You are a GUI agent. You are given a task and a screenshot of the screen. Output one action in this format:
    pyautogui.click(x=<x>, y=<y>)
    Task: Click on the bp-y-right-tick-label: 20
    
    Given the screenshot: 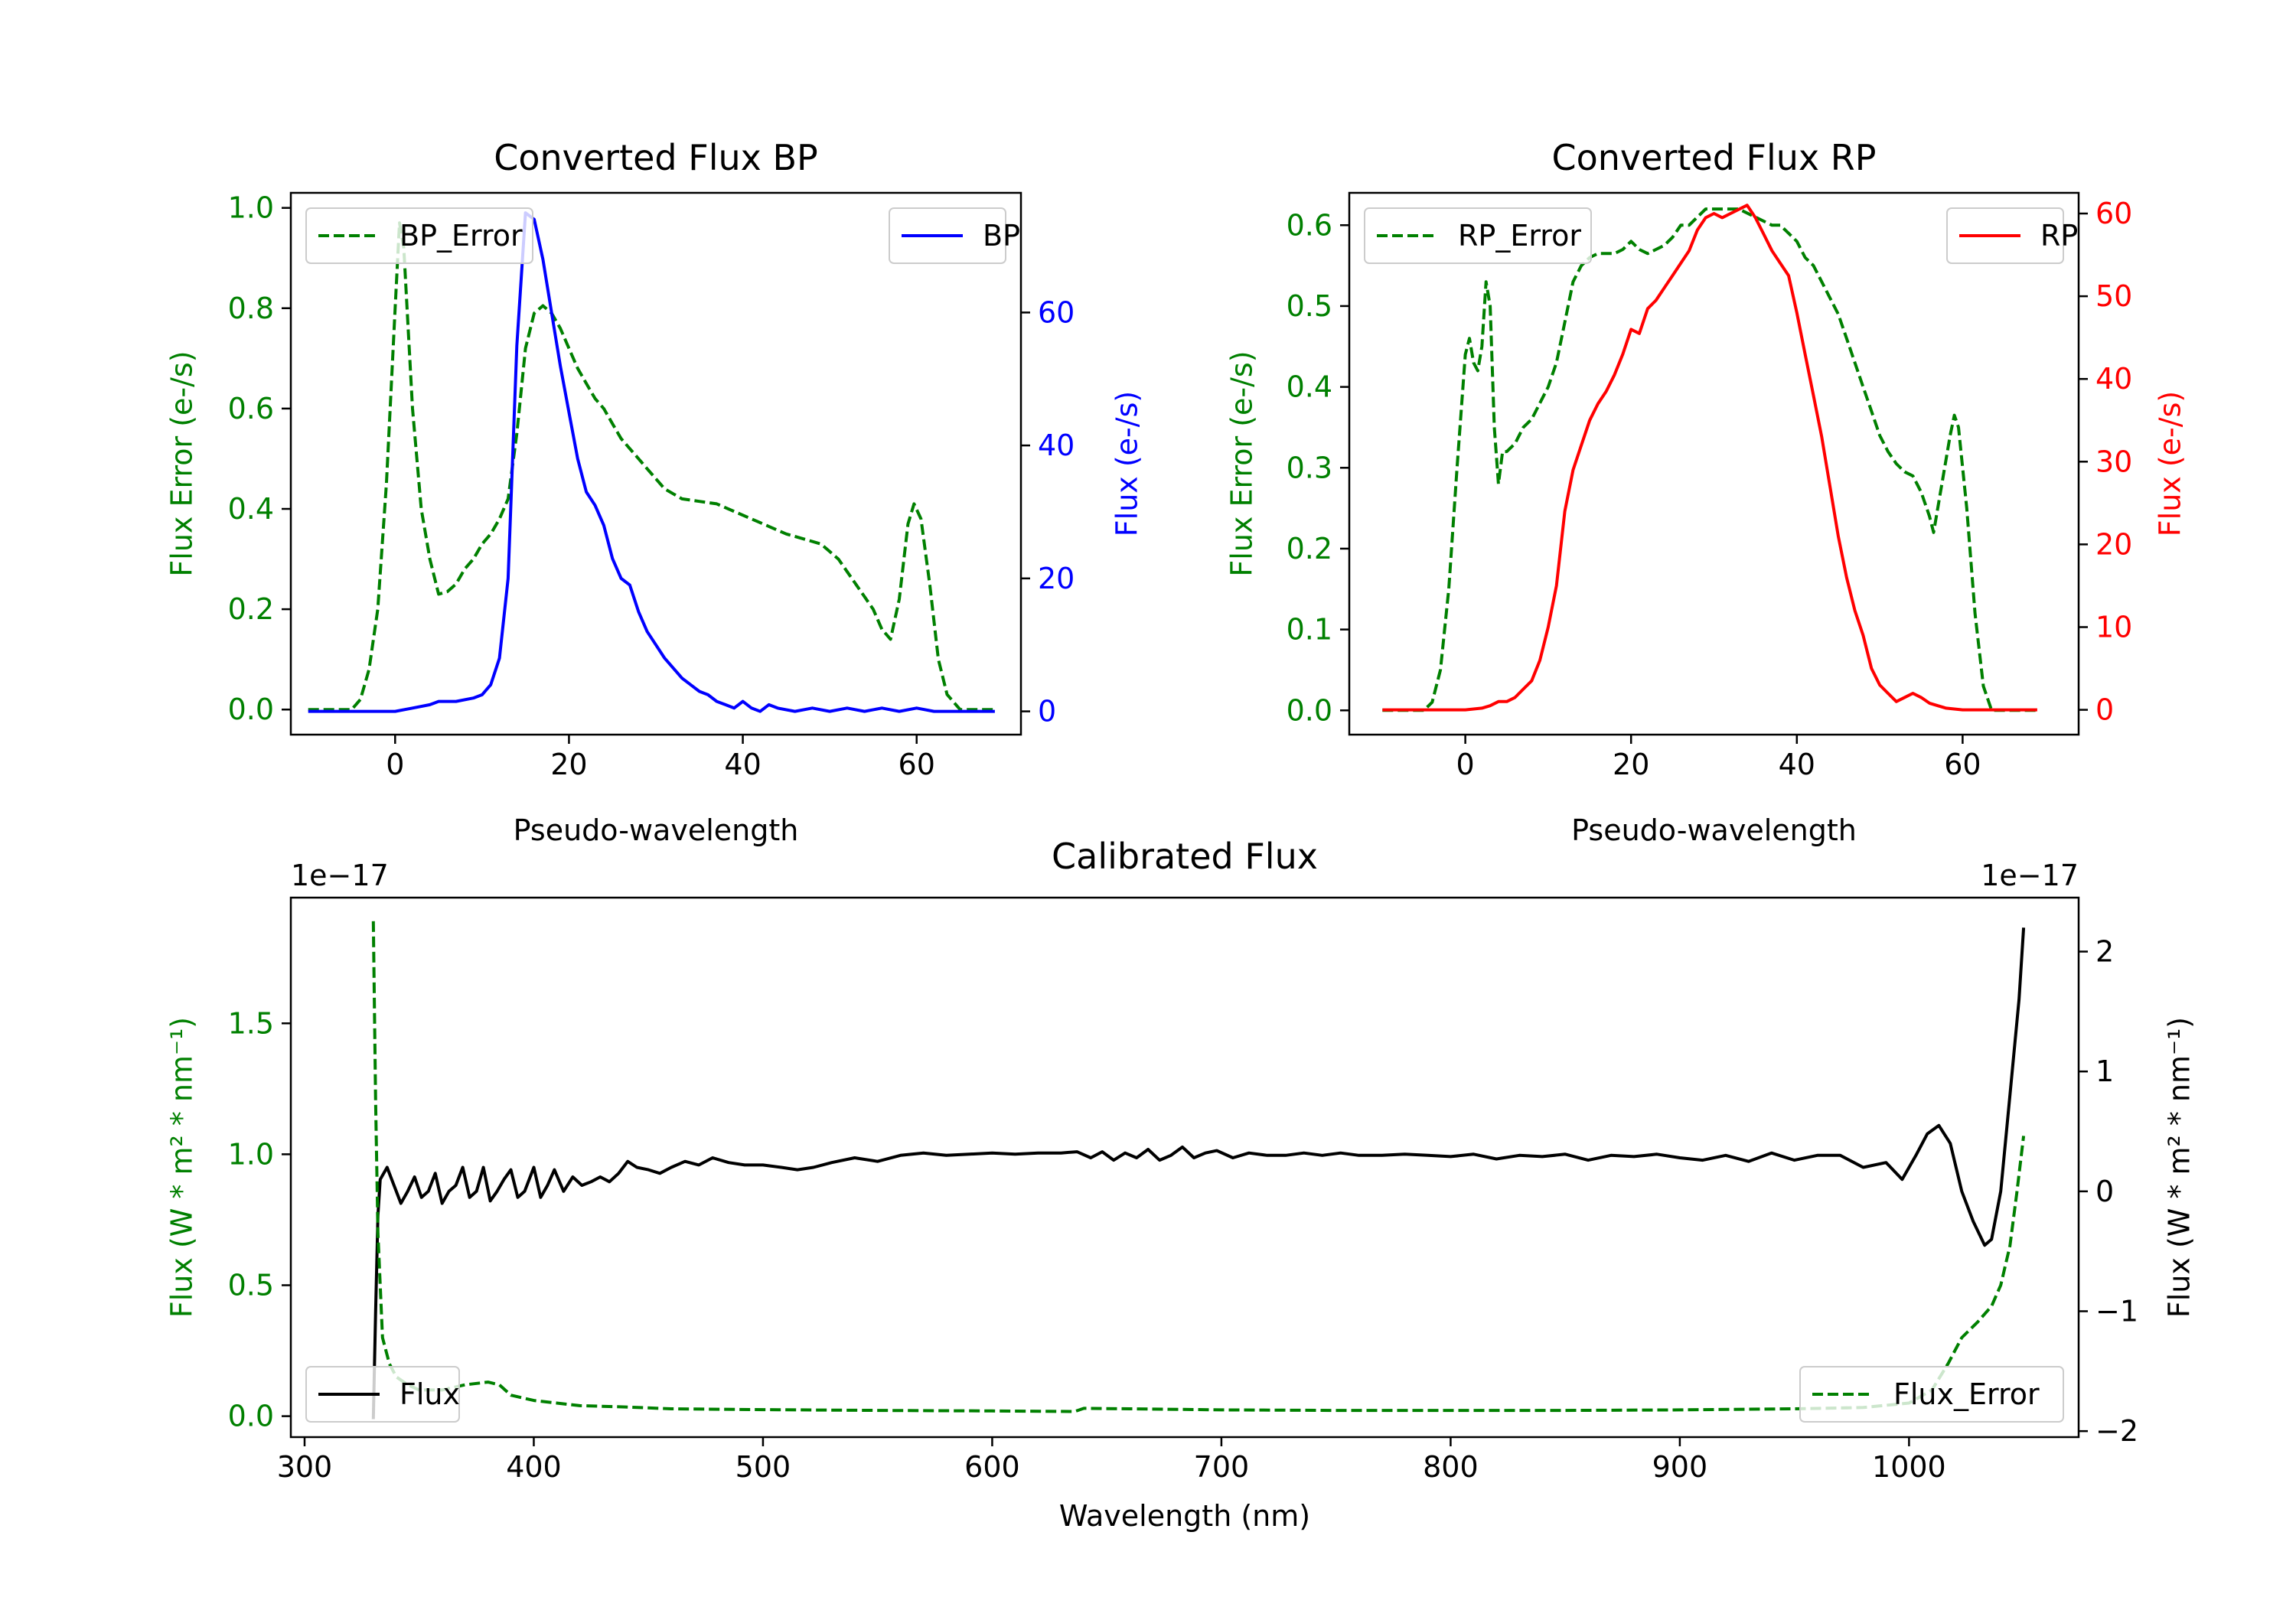 What is the action you would take?
    pyautogui.click(x=1056, y=578)
    